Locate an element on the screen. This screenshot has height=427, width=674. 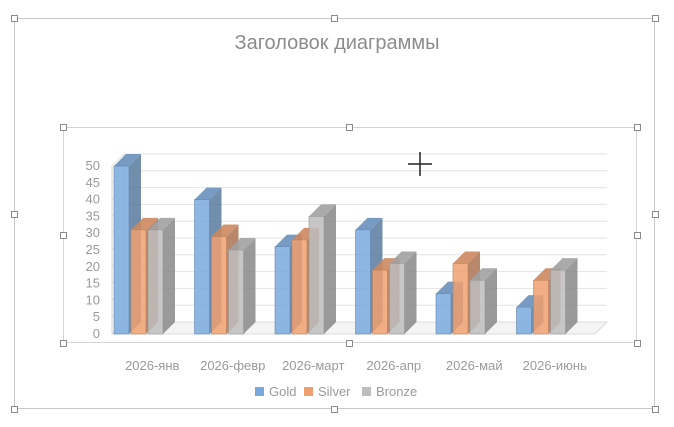
gridline-side is located at coordinates (118, 160).